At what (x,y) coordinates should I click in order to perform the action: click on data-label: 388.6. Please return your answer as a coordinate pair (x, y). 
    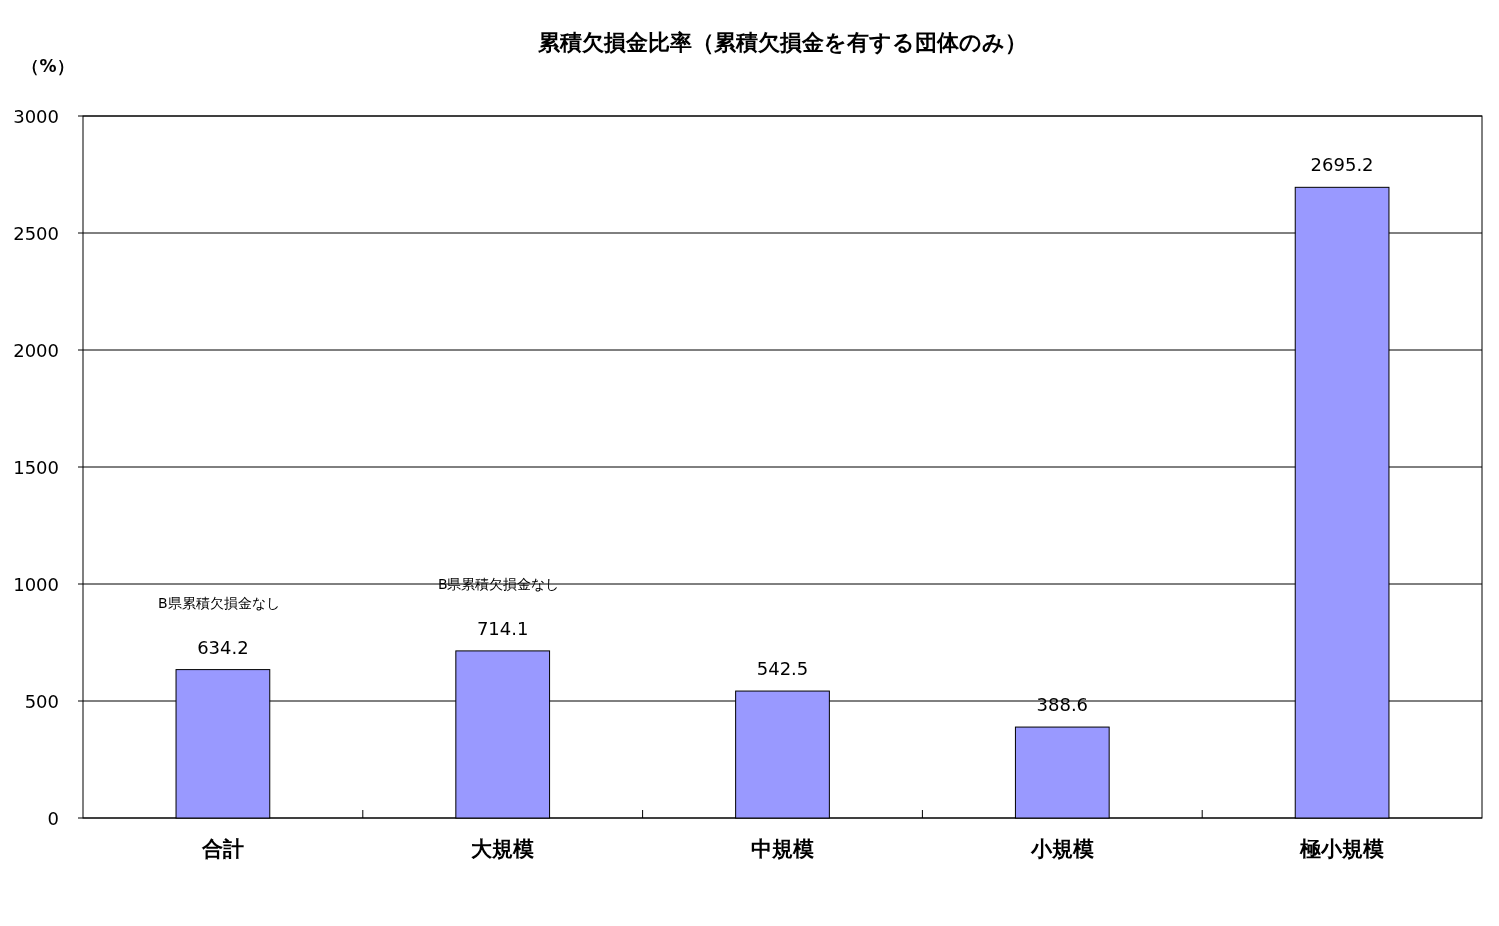
    Looking at the image, I should click on (1062, 705).